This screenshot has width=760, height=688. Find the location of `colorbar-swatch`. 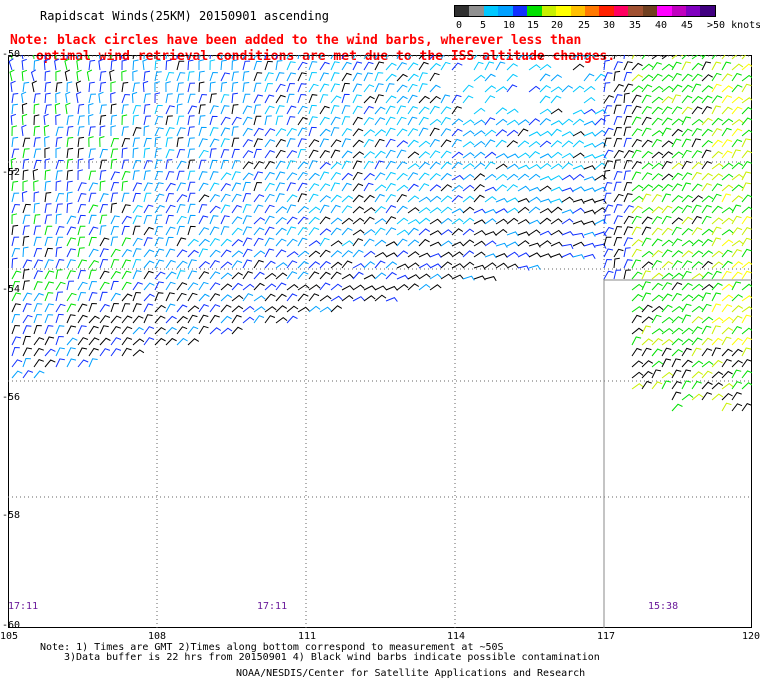

colorbar-swatch is located at coordinates (635, 11).